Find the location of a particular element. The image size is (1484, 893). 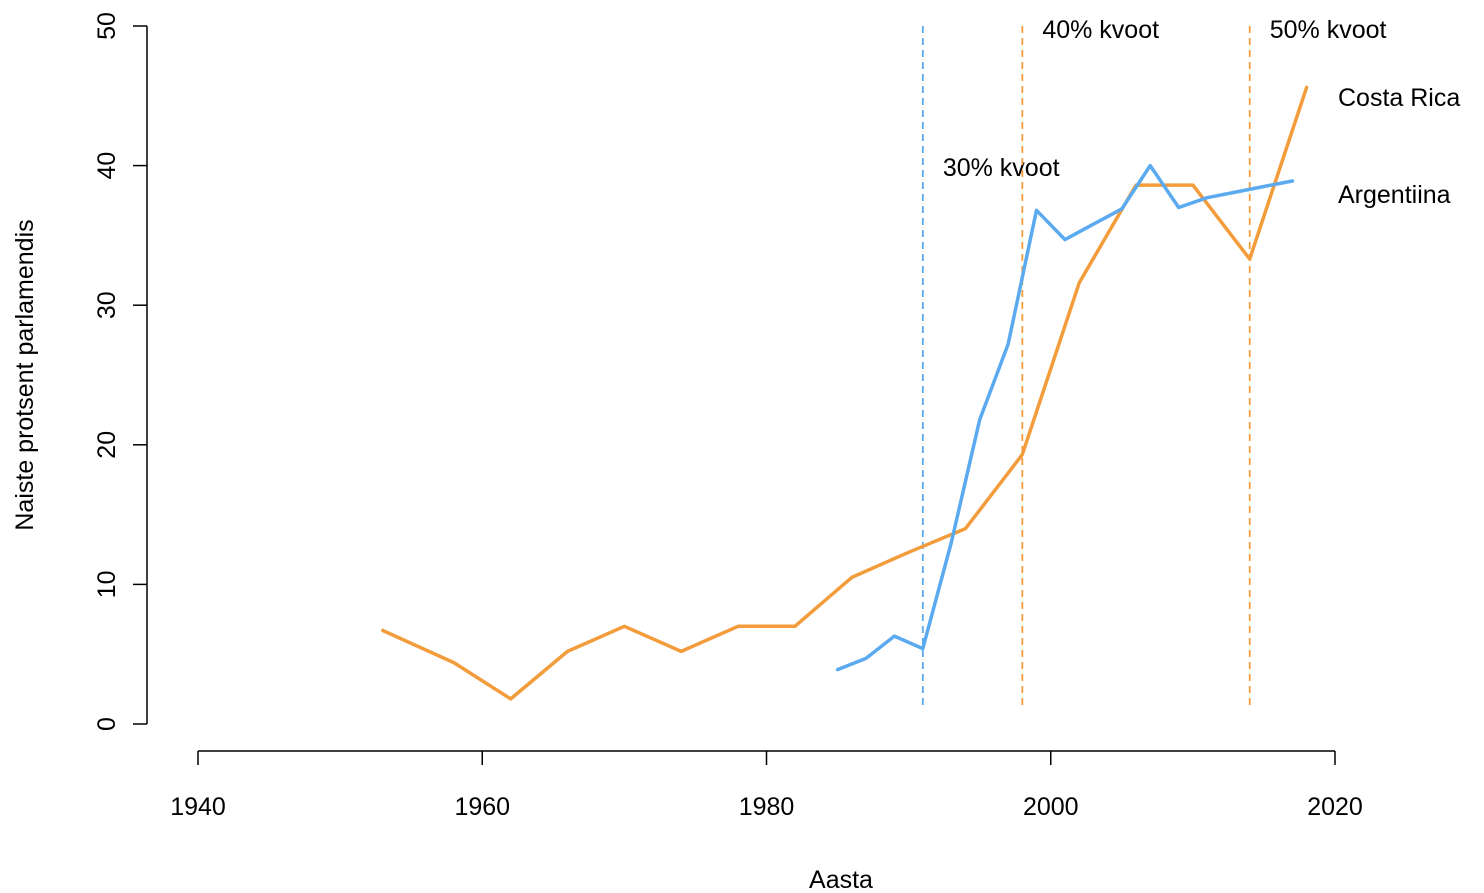

series-labels: Costa Rica Argentiina is located at coordinates (1399, 146).